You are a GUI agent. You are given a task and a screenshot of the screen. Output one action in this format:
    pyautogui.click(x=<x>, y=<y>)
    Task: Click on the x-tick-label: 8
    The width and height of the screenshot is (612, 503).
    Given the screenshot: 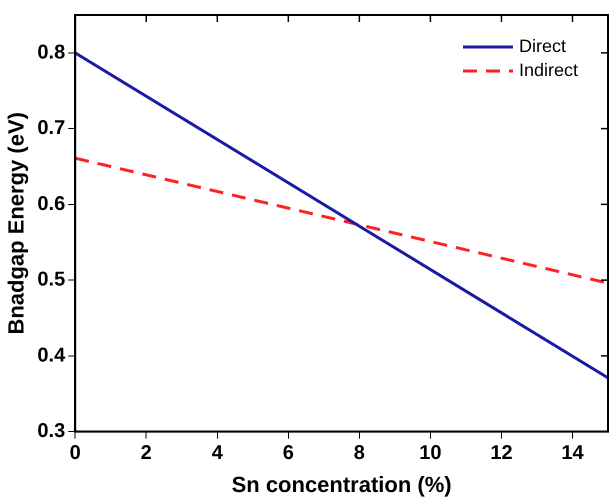 What is the action you would take?
    pyautogui.click(x=359, y=453)
    